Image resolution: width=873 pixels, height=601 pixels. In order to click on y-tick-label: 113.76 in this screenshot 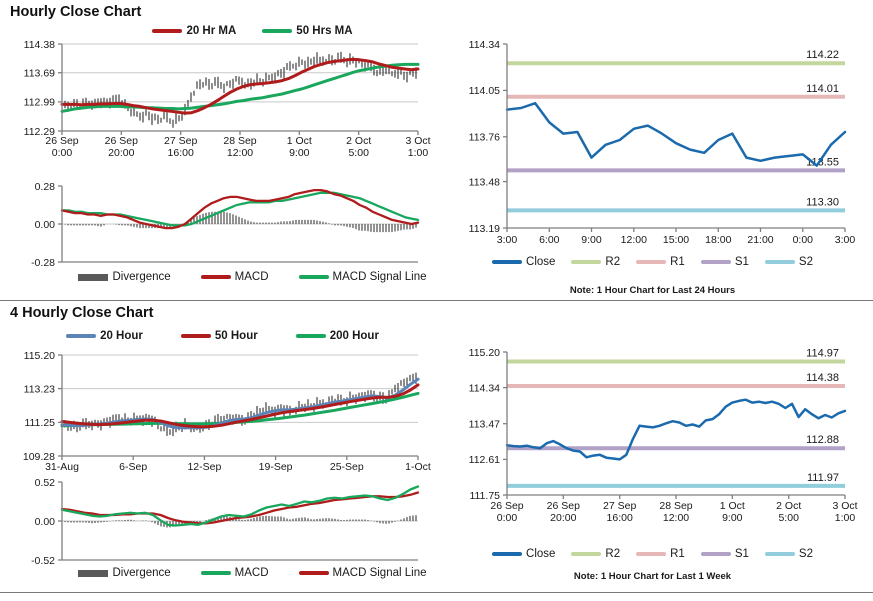, I will do `click(484, 138)`.